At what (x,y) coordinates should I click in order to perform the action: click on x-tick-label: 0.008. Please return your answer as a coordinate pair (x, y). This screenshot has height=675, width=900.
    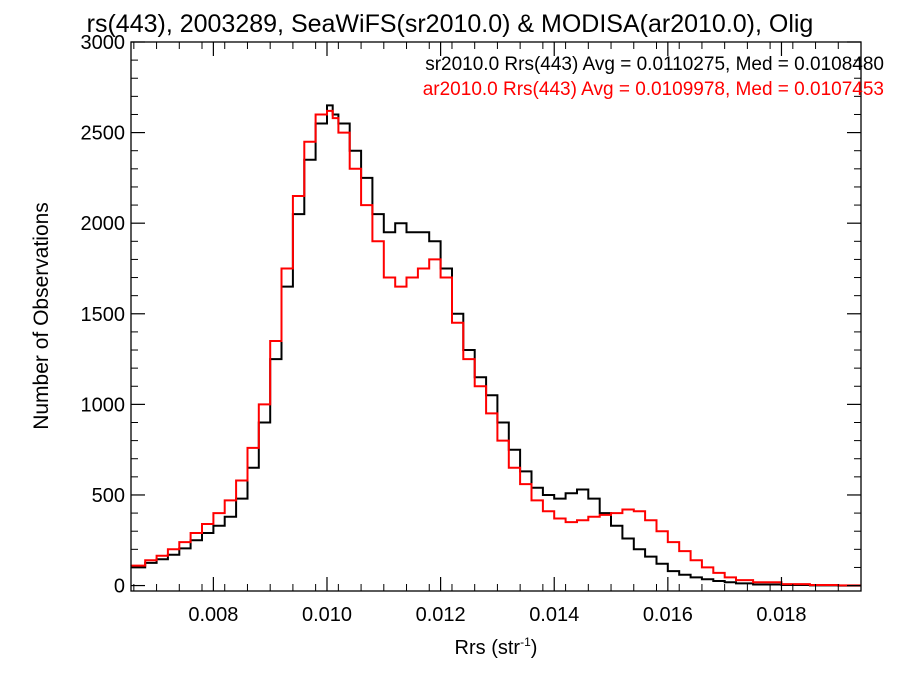
    Looking at the image, I should click on (213, 615).